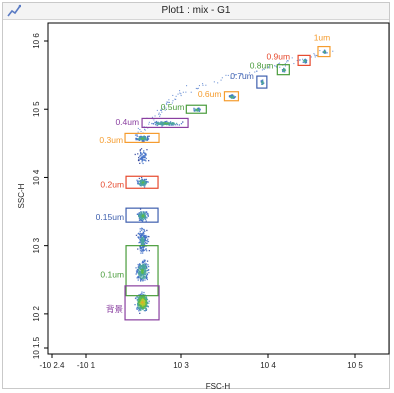 This screenshot has height=393, width=394. What do you see at coordinates (112, 184) in the screenshot?
I see `gate-label: 0.2um` at bounding box center [112, 184].